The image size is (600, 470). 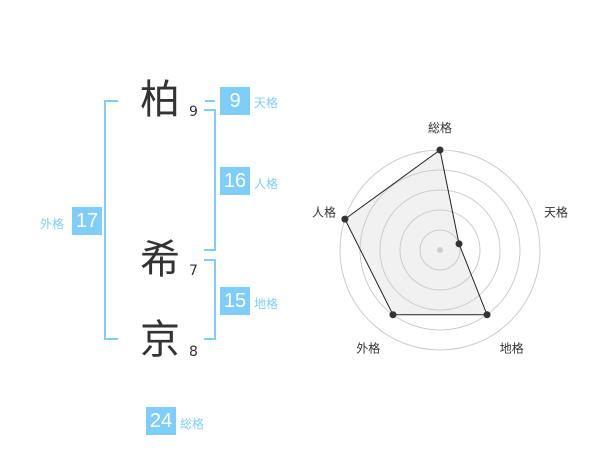 I want to click on radar-area, so click(x=416, y=232).